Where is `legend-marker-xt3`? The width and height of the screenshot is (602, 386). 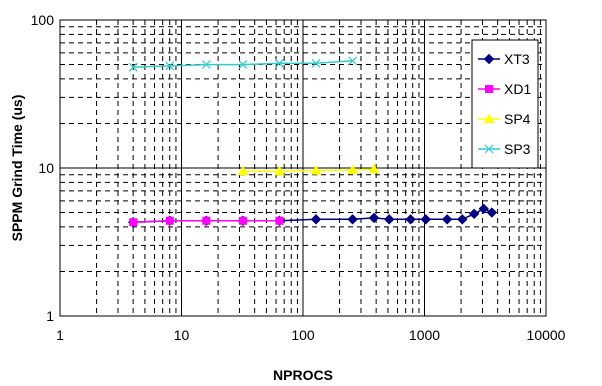
legend-marker-xt3 is located at coordinates (489, 59).